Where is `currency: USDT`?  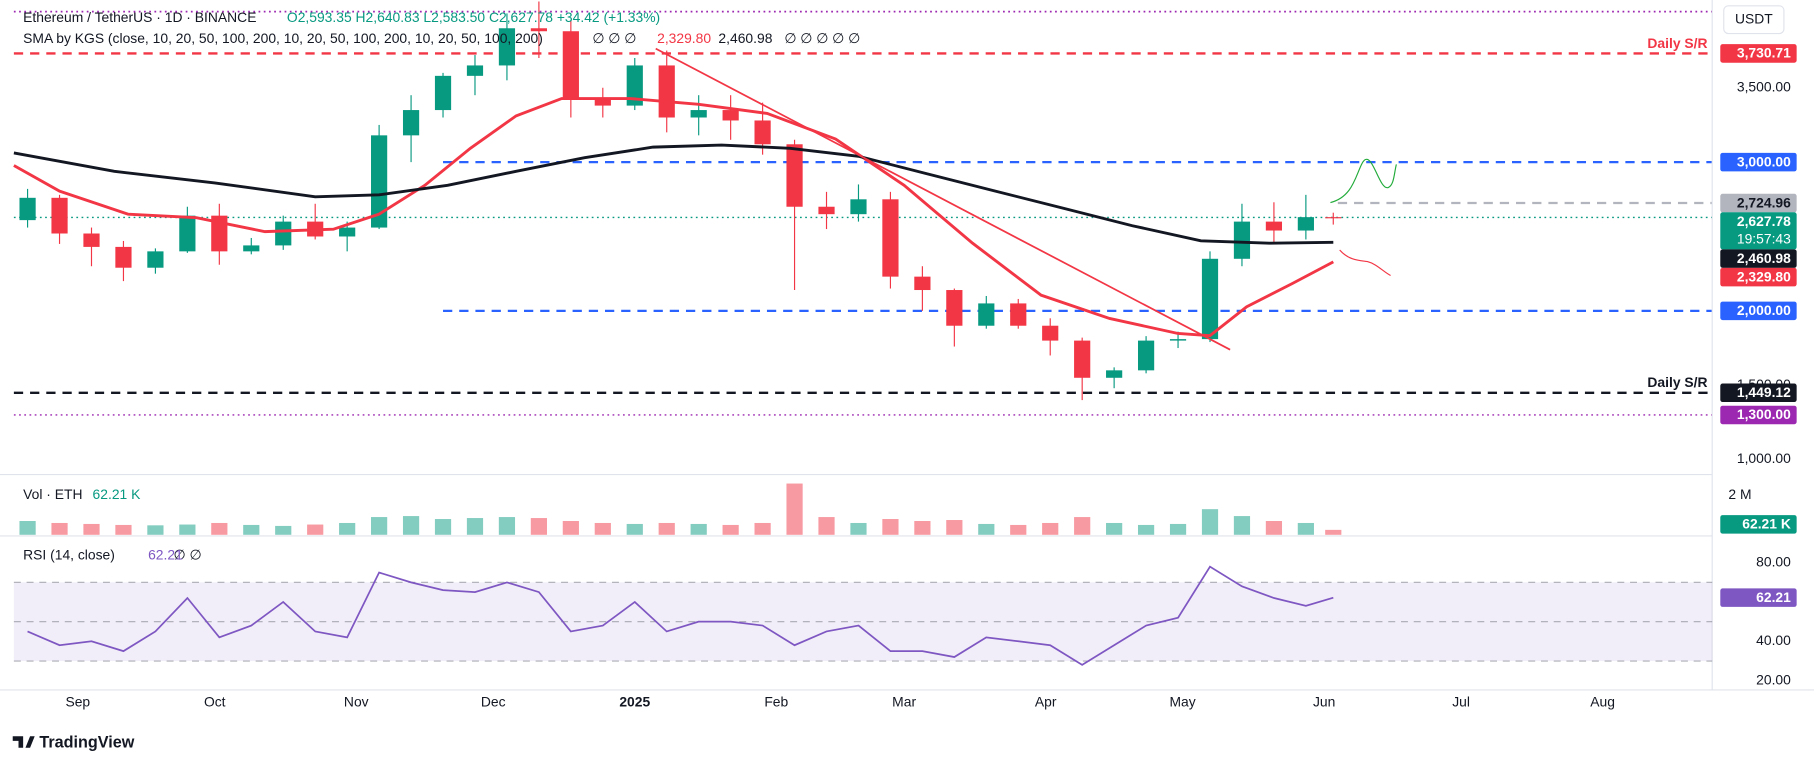 currency: USDT is located at coordinates (1754, 18).